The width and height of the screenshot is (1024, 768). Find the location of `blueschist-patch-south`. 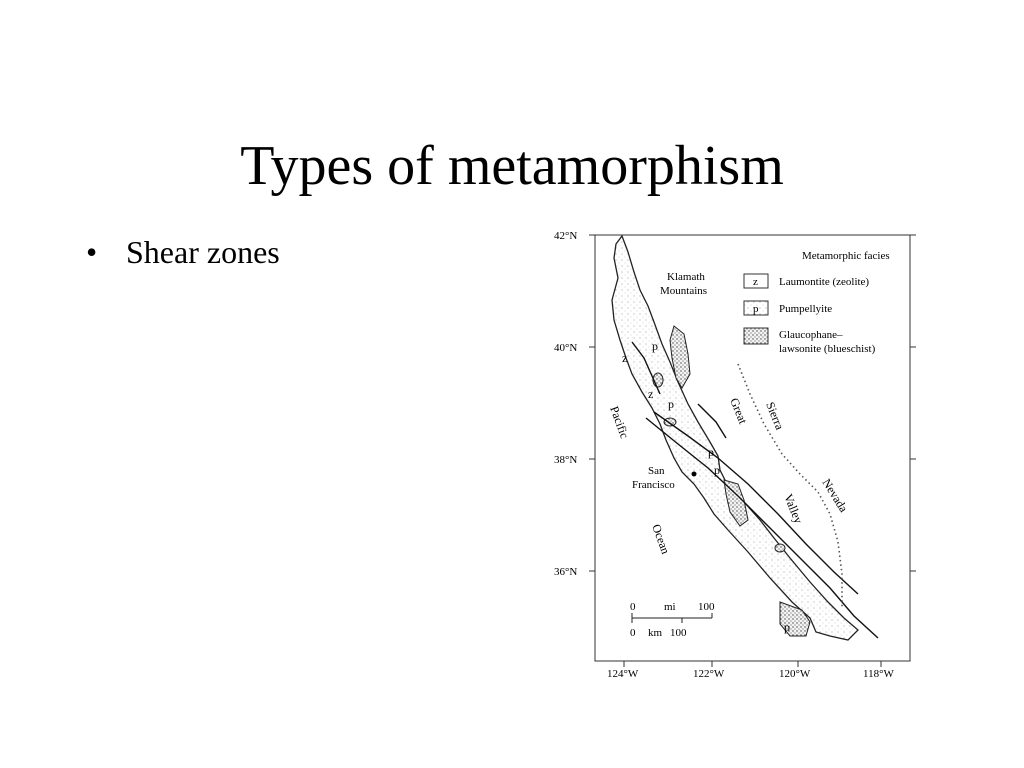

blueschist-patch-south is located at coordinates (795, 619).